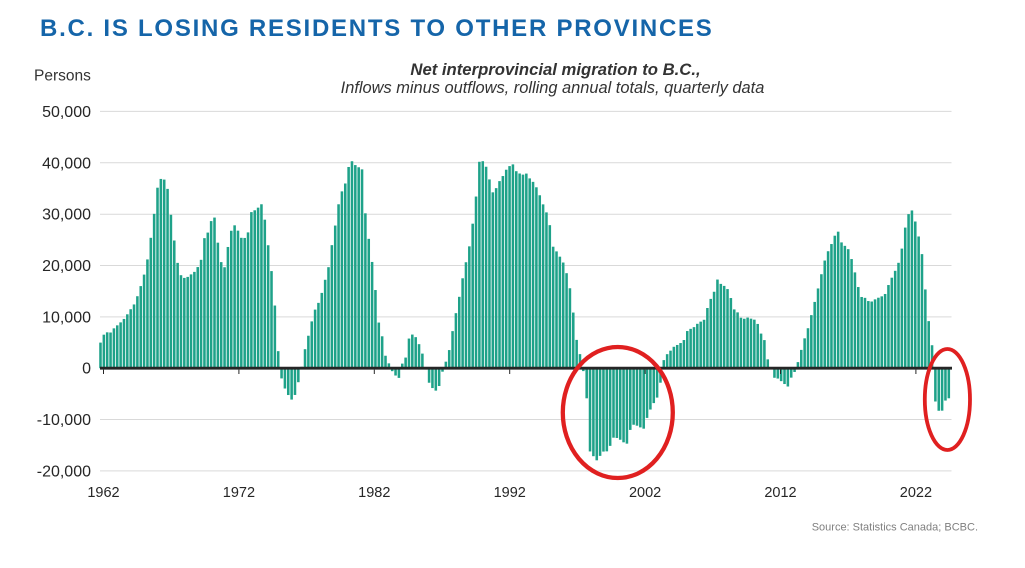  Describe the element at coordinates (916, 493) in the screenshot. I see `svg-text: 2022` at that location.